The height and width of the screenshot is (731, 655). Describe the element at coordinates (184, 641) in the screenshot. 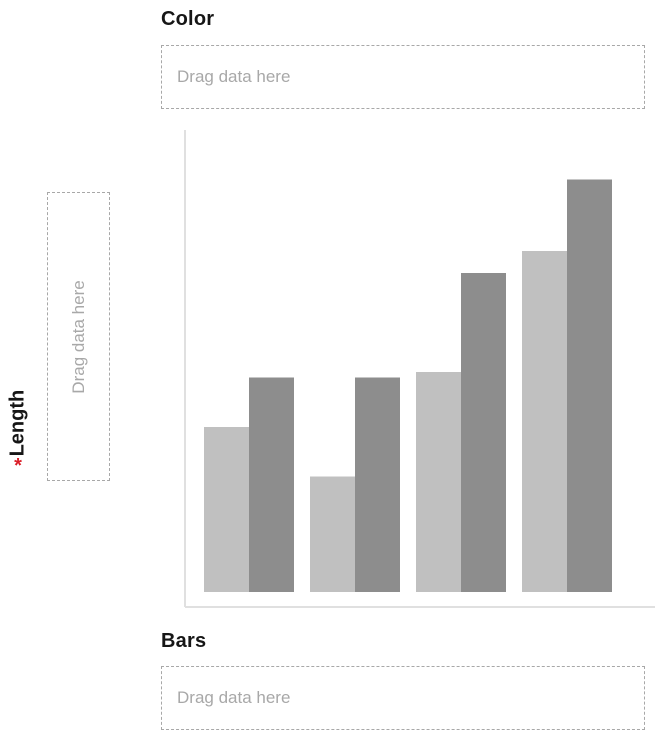

I see `bars-slot-label: Bars` at that location.